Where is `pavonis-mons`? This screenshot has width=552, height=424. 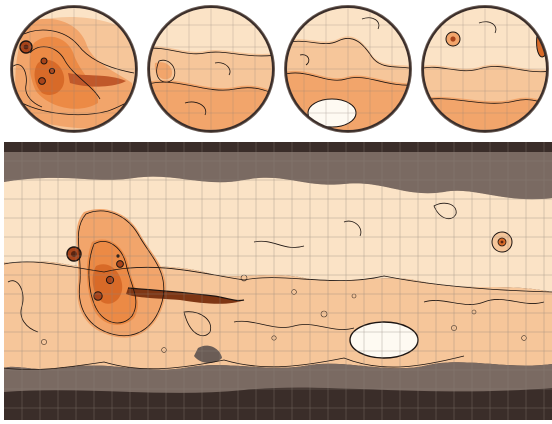
pavonis-mons is located at coordinates (110, 280).